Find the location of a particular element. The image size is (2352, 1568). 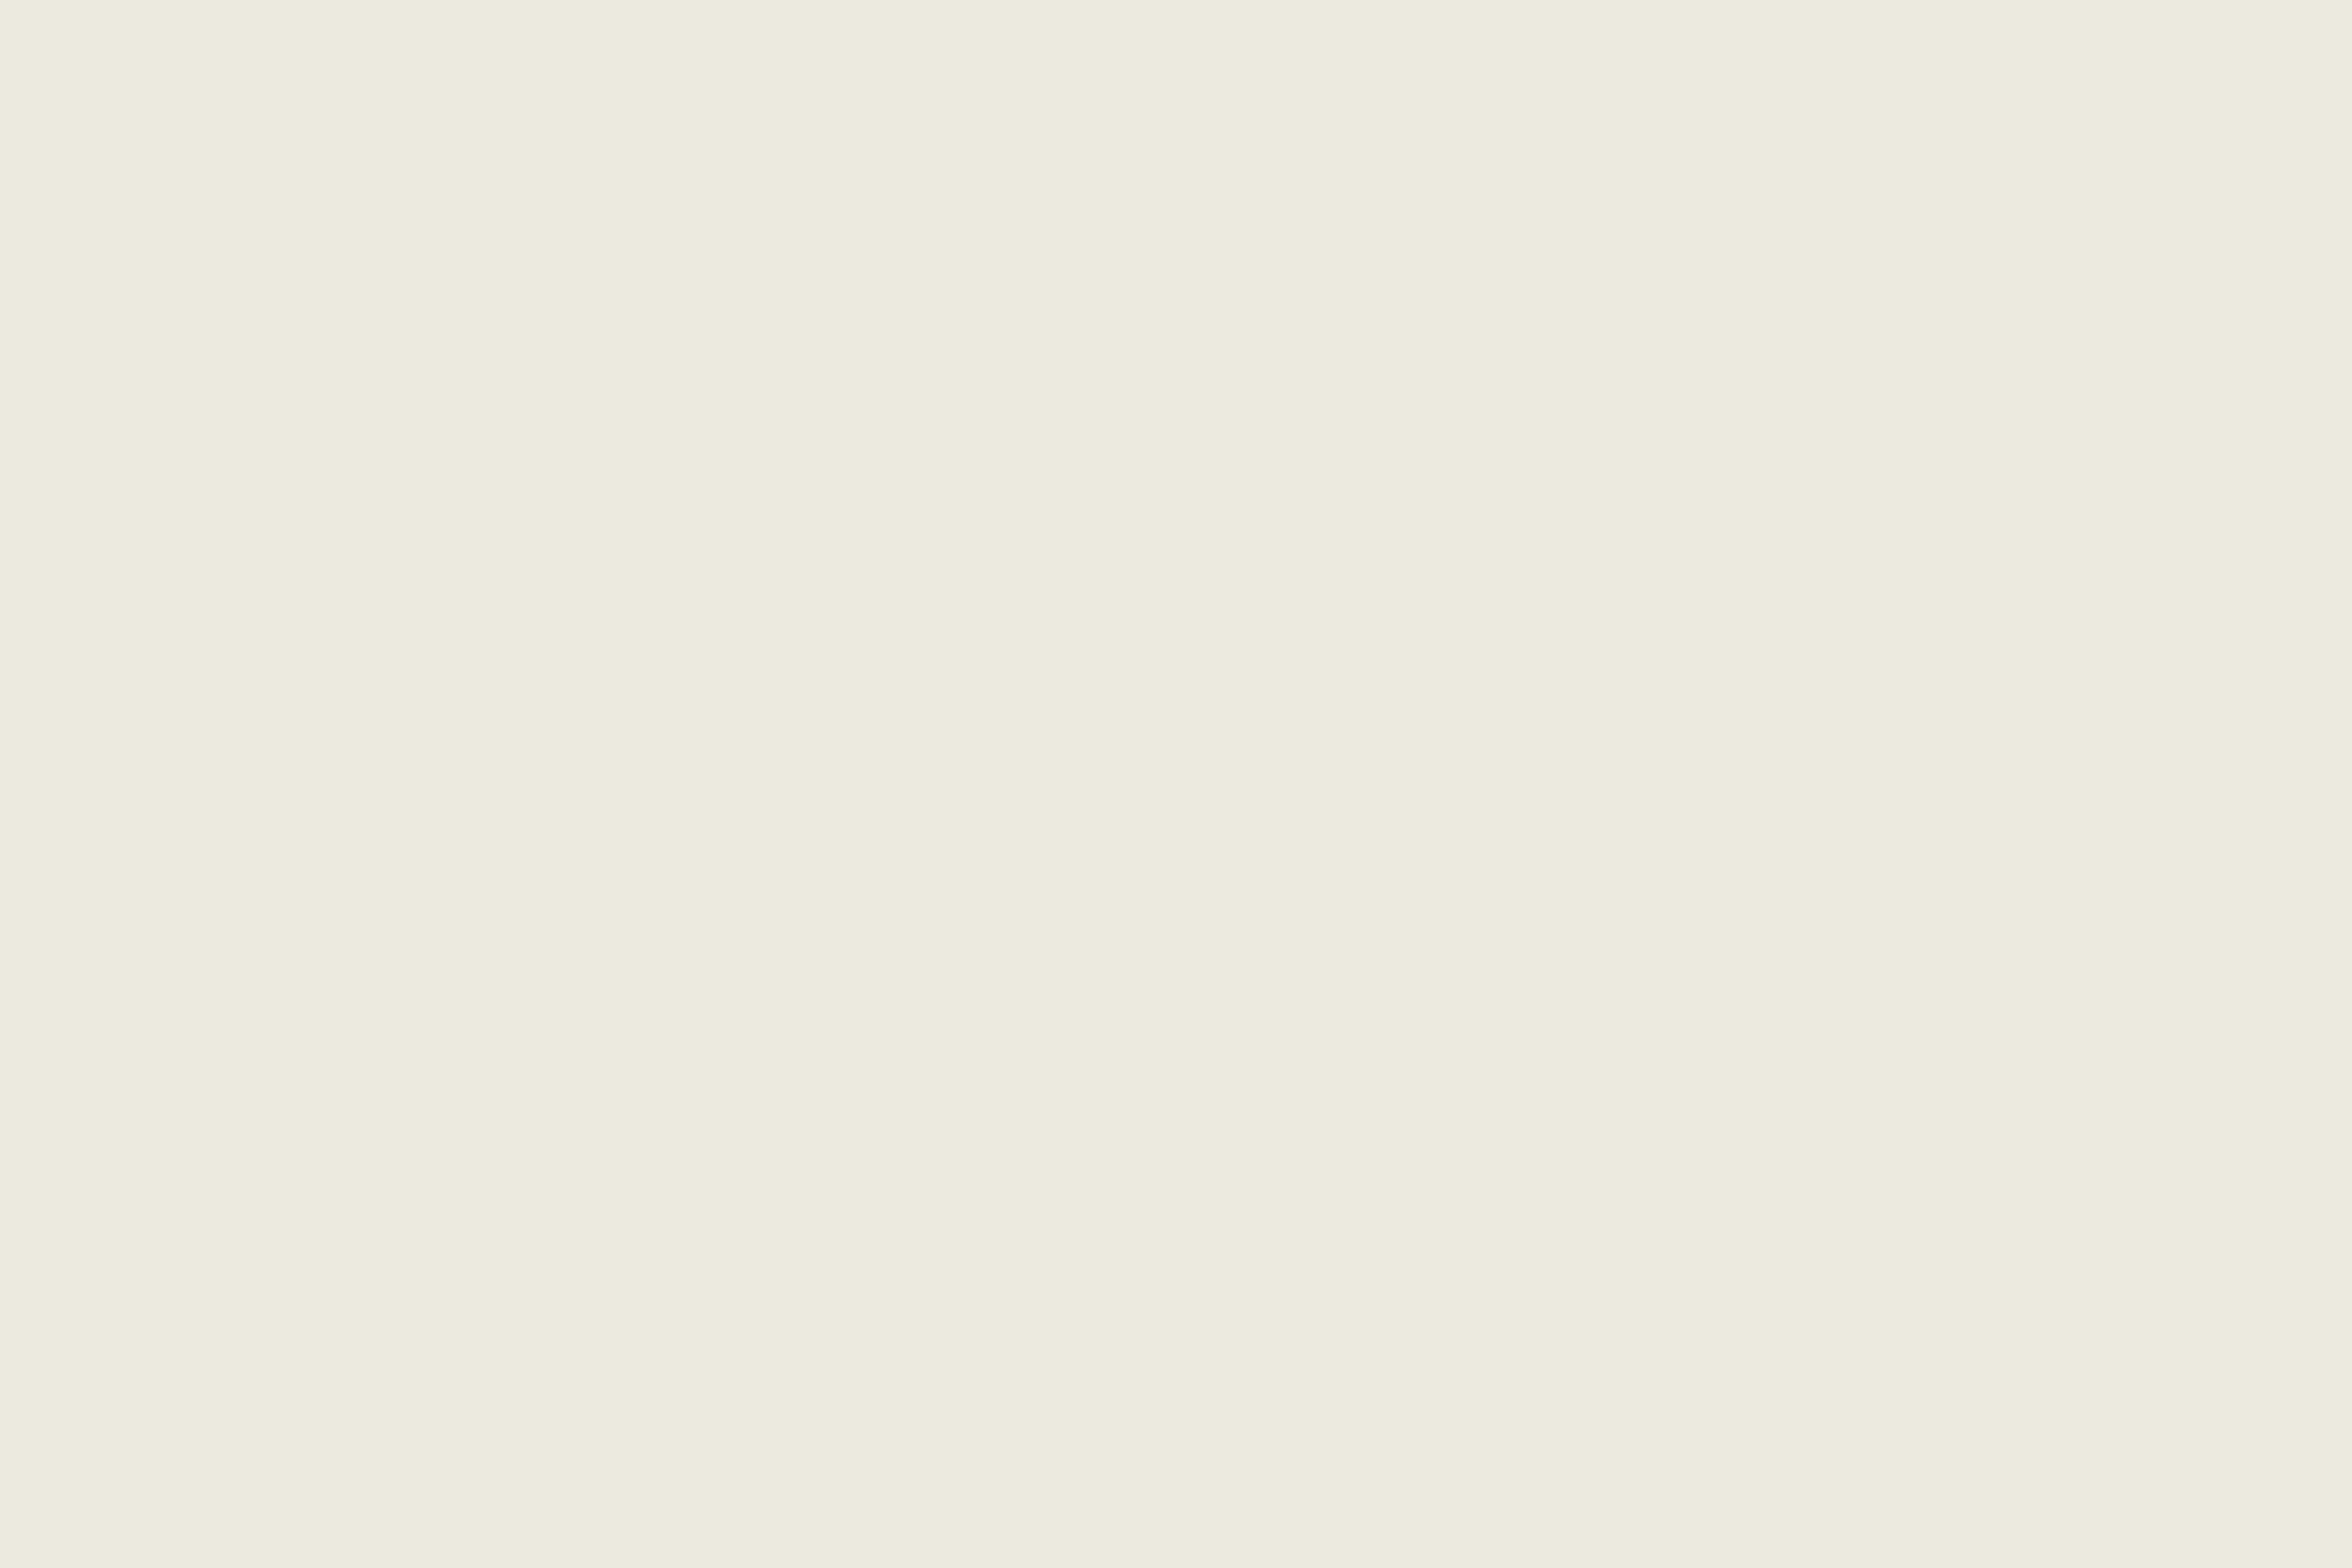

map-panel-1901-1925 is located at coordinates (1950, 865).